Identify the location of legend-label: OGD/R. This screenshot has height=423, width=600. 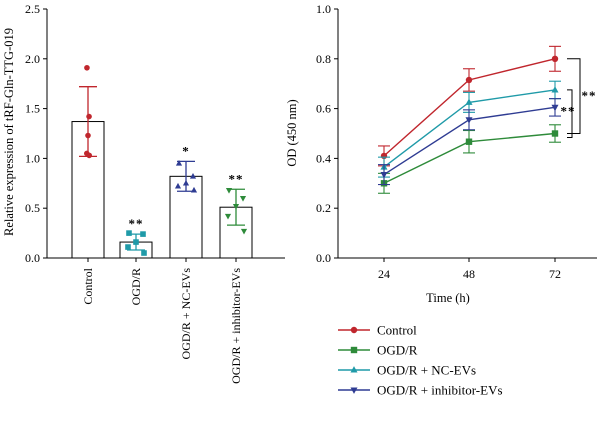
(397, 350).